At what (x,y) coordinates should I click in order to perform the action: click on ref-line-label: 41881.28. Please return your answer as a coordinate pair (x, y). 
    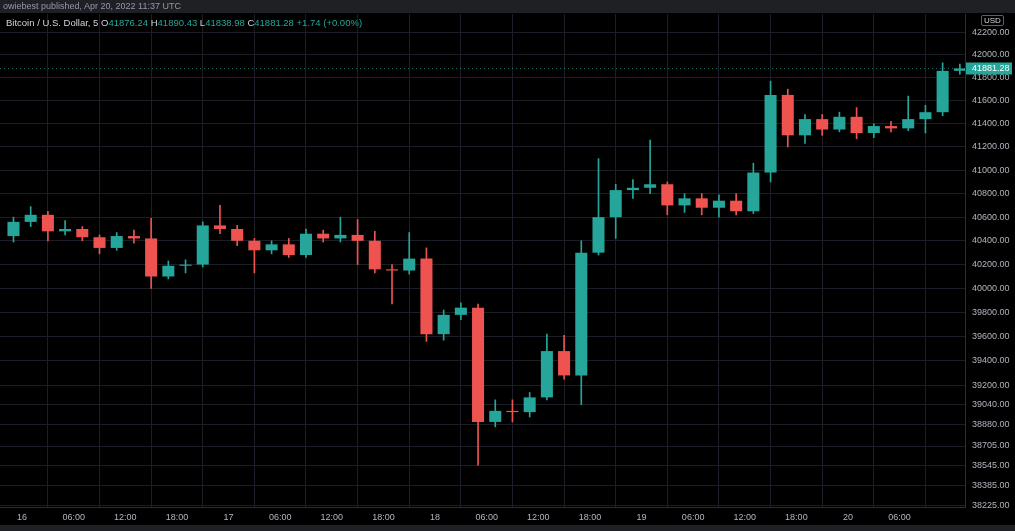
    Looking at the image, I should click on (991, 68).